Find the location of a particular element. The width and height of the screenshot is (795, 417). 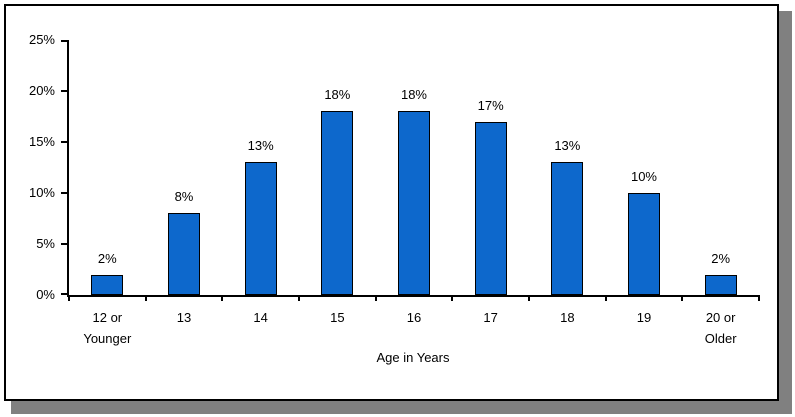

x-axis-title: Age in Years is located at coordinates (413, 357).